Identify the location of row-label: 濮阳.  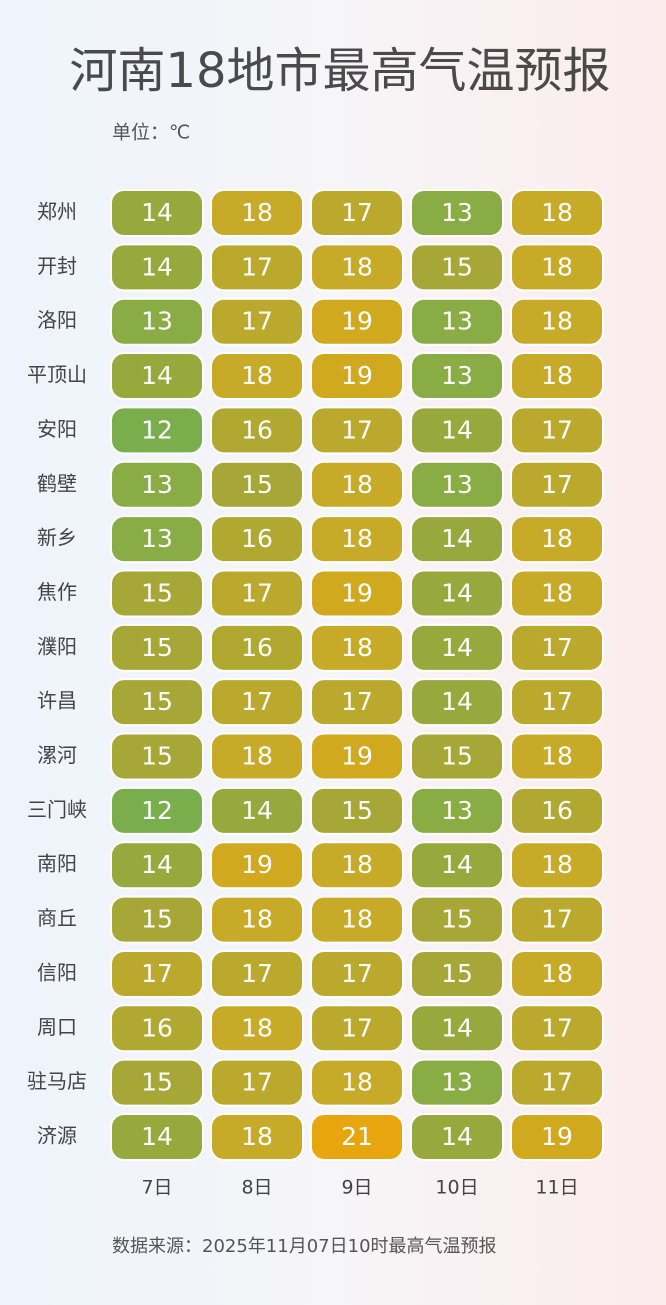
(57, 646).